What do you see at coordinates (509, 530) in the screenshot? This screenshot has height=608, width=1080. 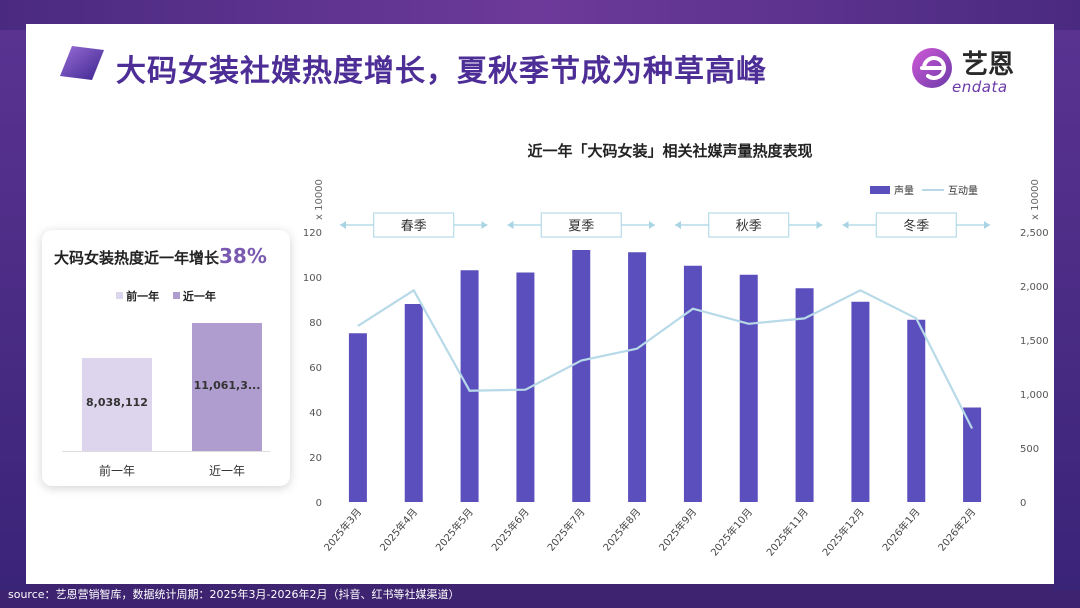 I see `x-tick-label: 2025年6月` at bounding box center [509, 530].